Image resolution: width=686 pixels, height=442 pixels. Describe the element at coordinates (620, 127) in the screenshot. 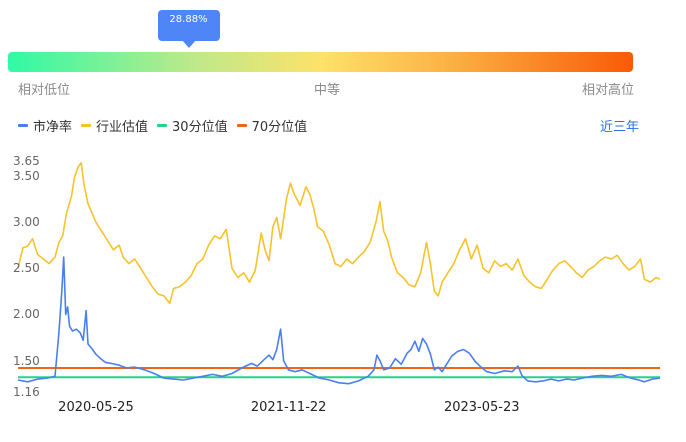

I see `range-selector-3y: 近三年` at that location.